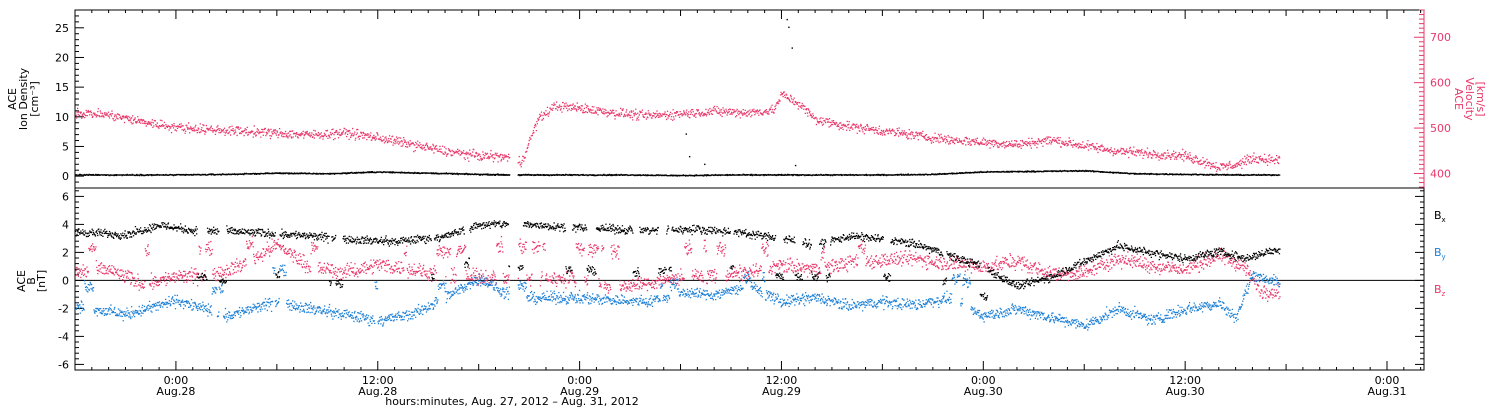 The image size is (1500, 410). What do you see at coordinates (63, 308) in the screenshot?
I see `b-tick-label: -2` at bounding box center [63, 308].